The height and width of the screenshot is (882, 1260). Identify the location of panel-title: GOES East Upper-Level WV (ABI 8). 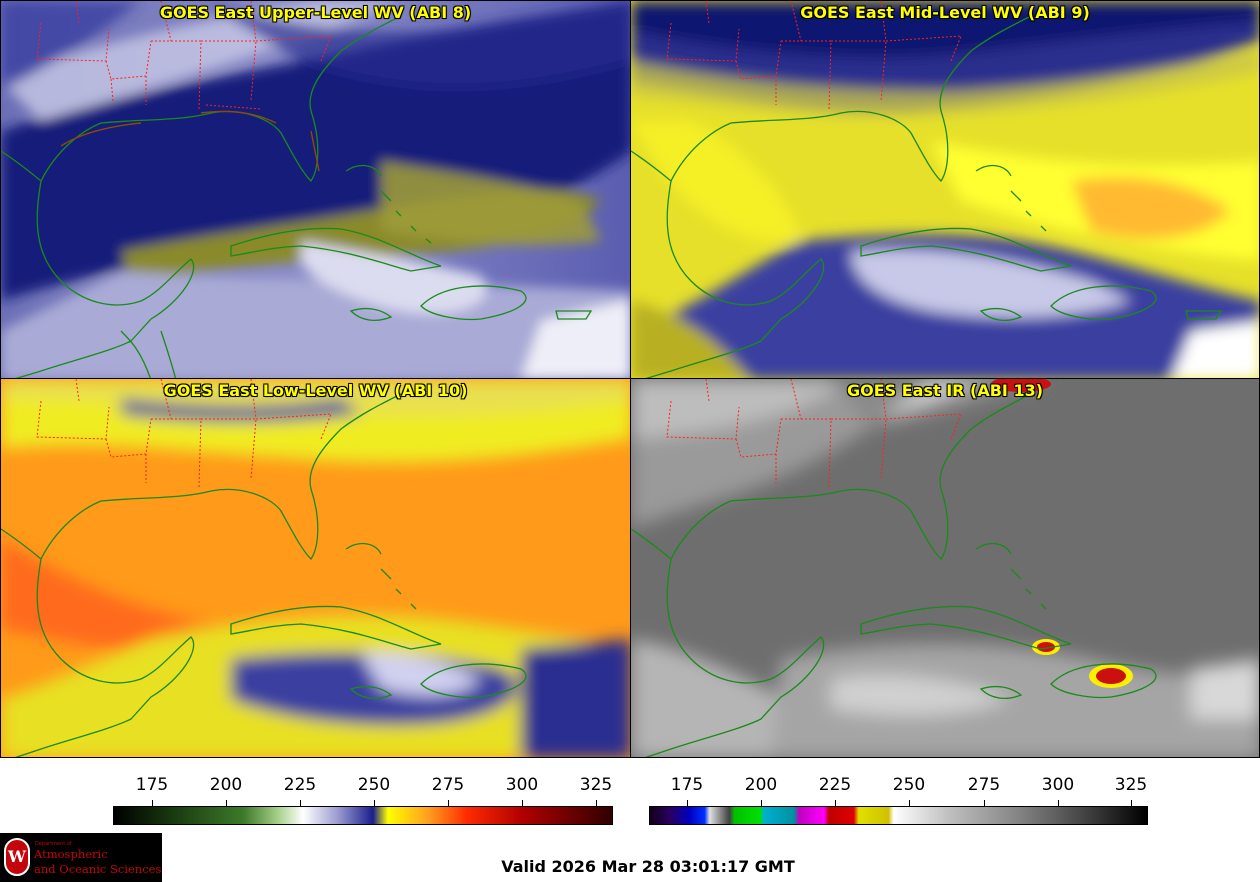
(315, 12).